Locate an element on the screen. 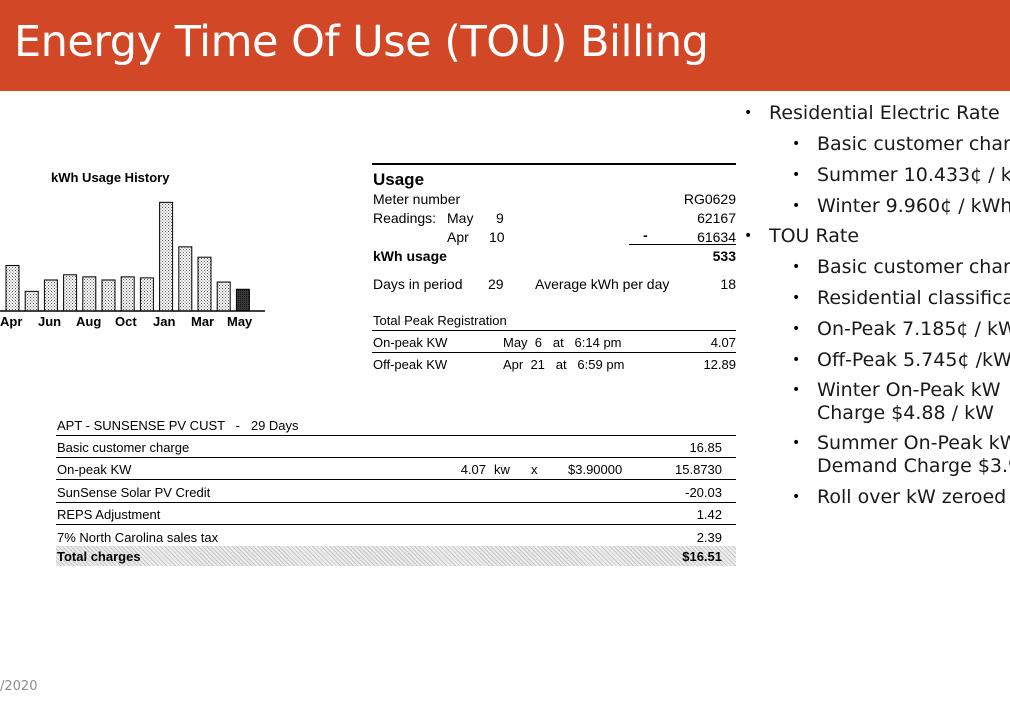 This screenshot has width=1010, height=720. kwh-usage-value: 533 is located at coordinates (724, 256).